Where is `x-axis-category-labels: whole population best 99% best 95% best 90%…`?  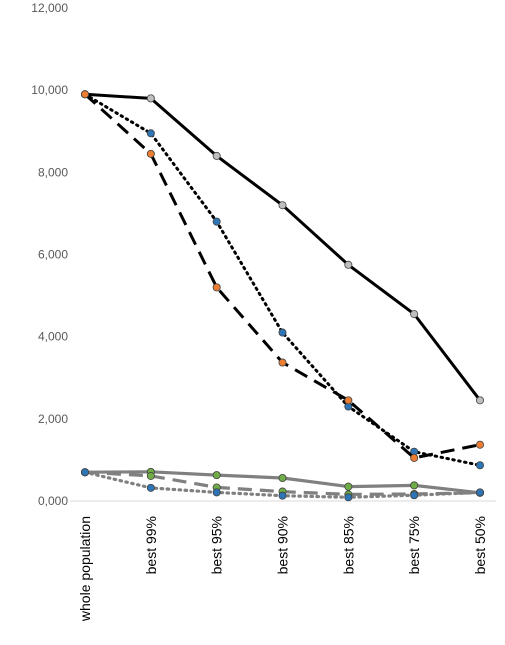
x-axis-category-labels: whole population best 99% best 95% best 90%… is located at coordinates (282, 569).